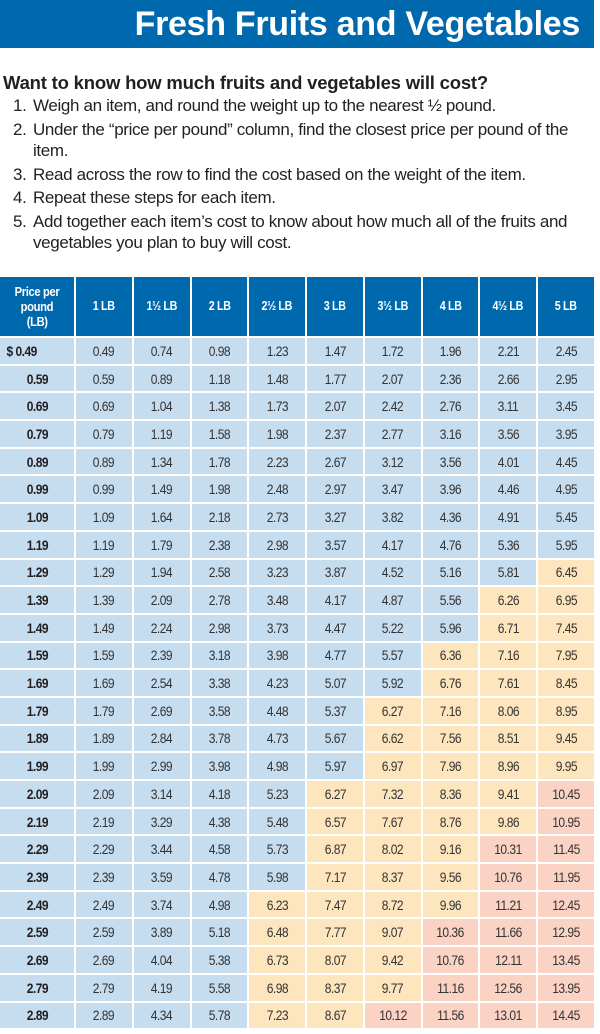  What do you see at coordinates (392, 461) in the screenshot?
I see `cost-cell: 3.12` at bounding box center [392, 461].